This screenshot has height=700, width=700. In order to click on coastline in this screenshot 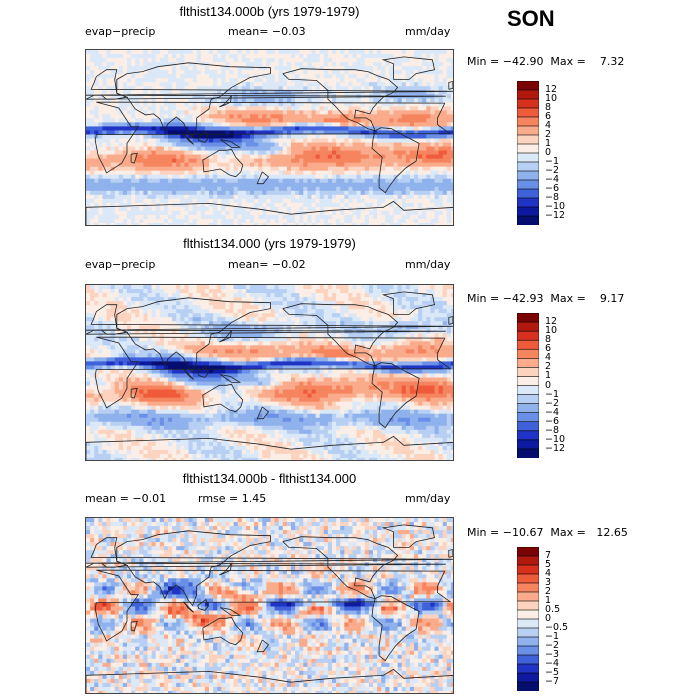, I will do `click(408, 68)`.